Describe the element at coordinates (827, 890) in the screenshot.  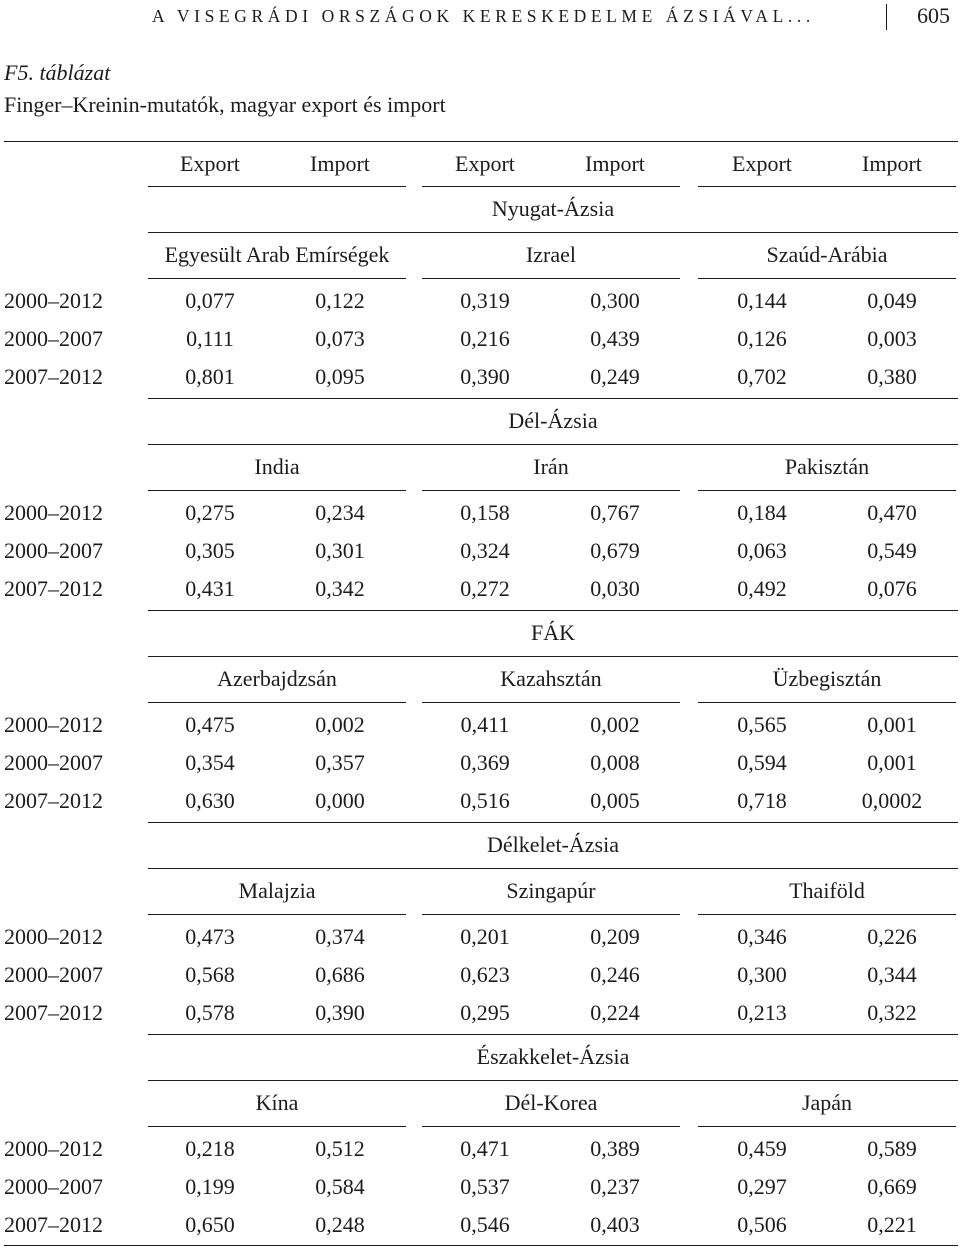
I see `country-heading: Thaiföld` at that location.